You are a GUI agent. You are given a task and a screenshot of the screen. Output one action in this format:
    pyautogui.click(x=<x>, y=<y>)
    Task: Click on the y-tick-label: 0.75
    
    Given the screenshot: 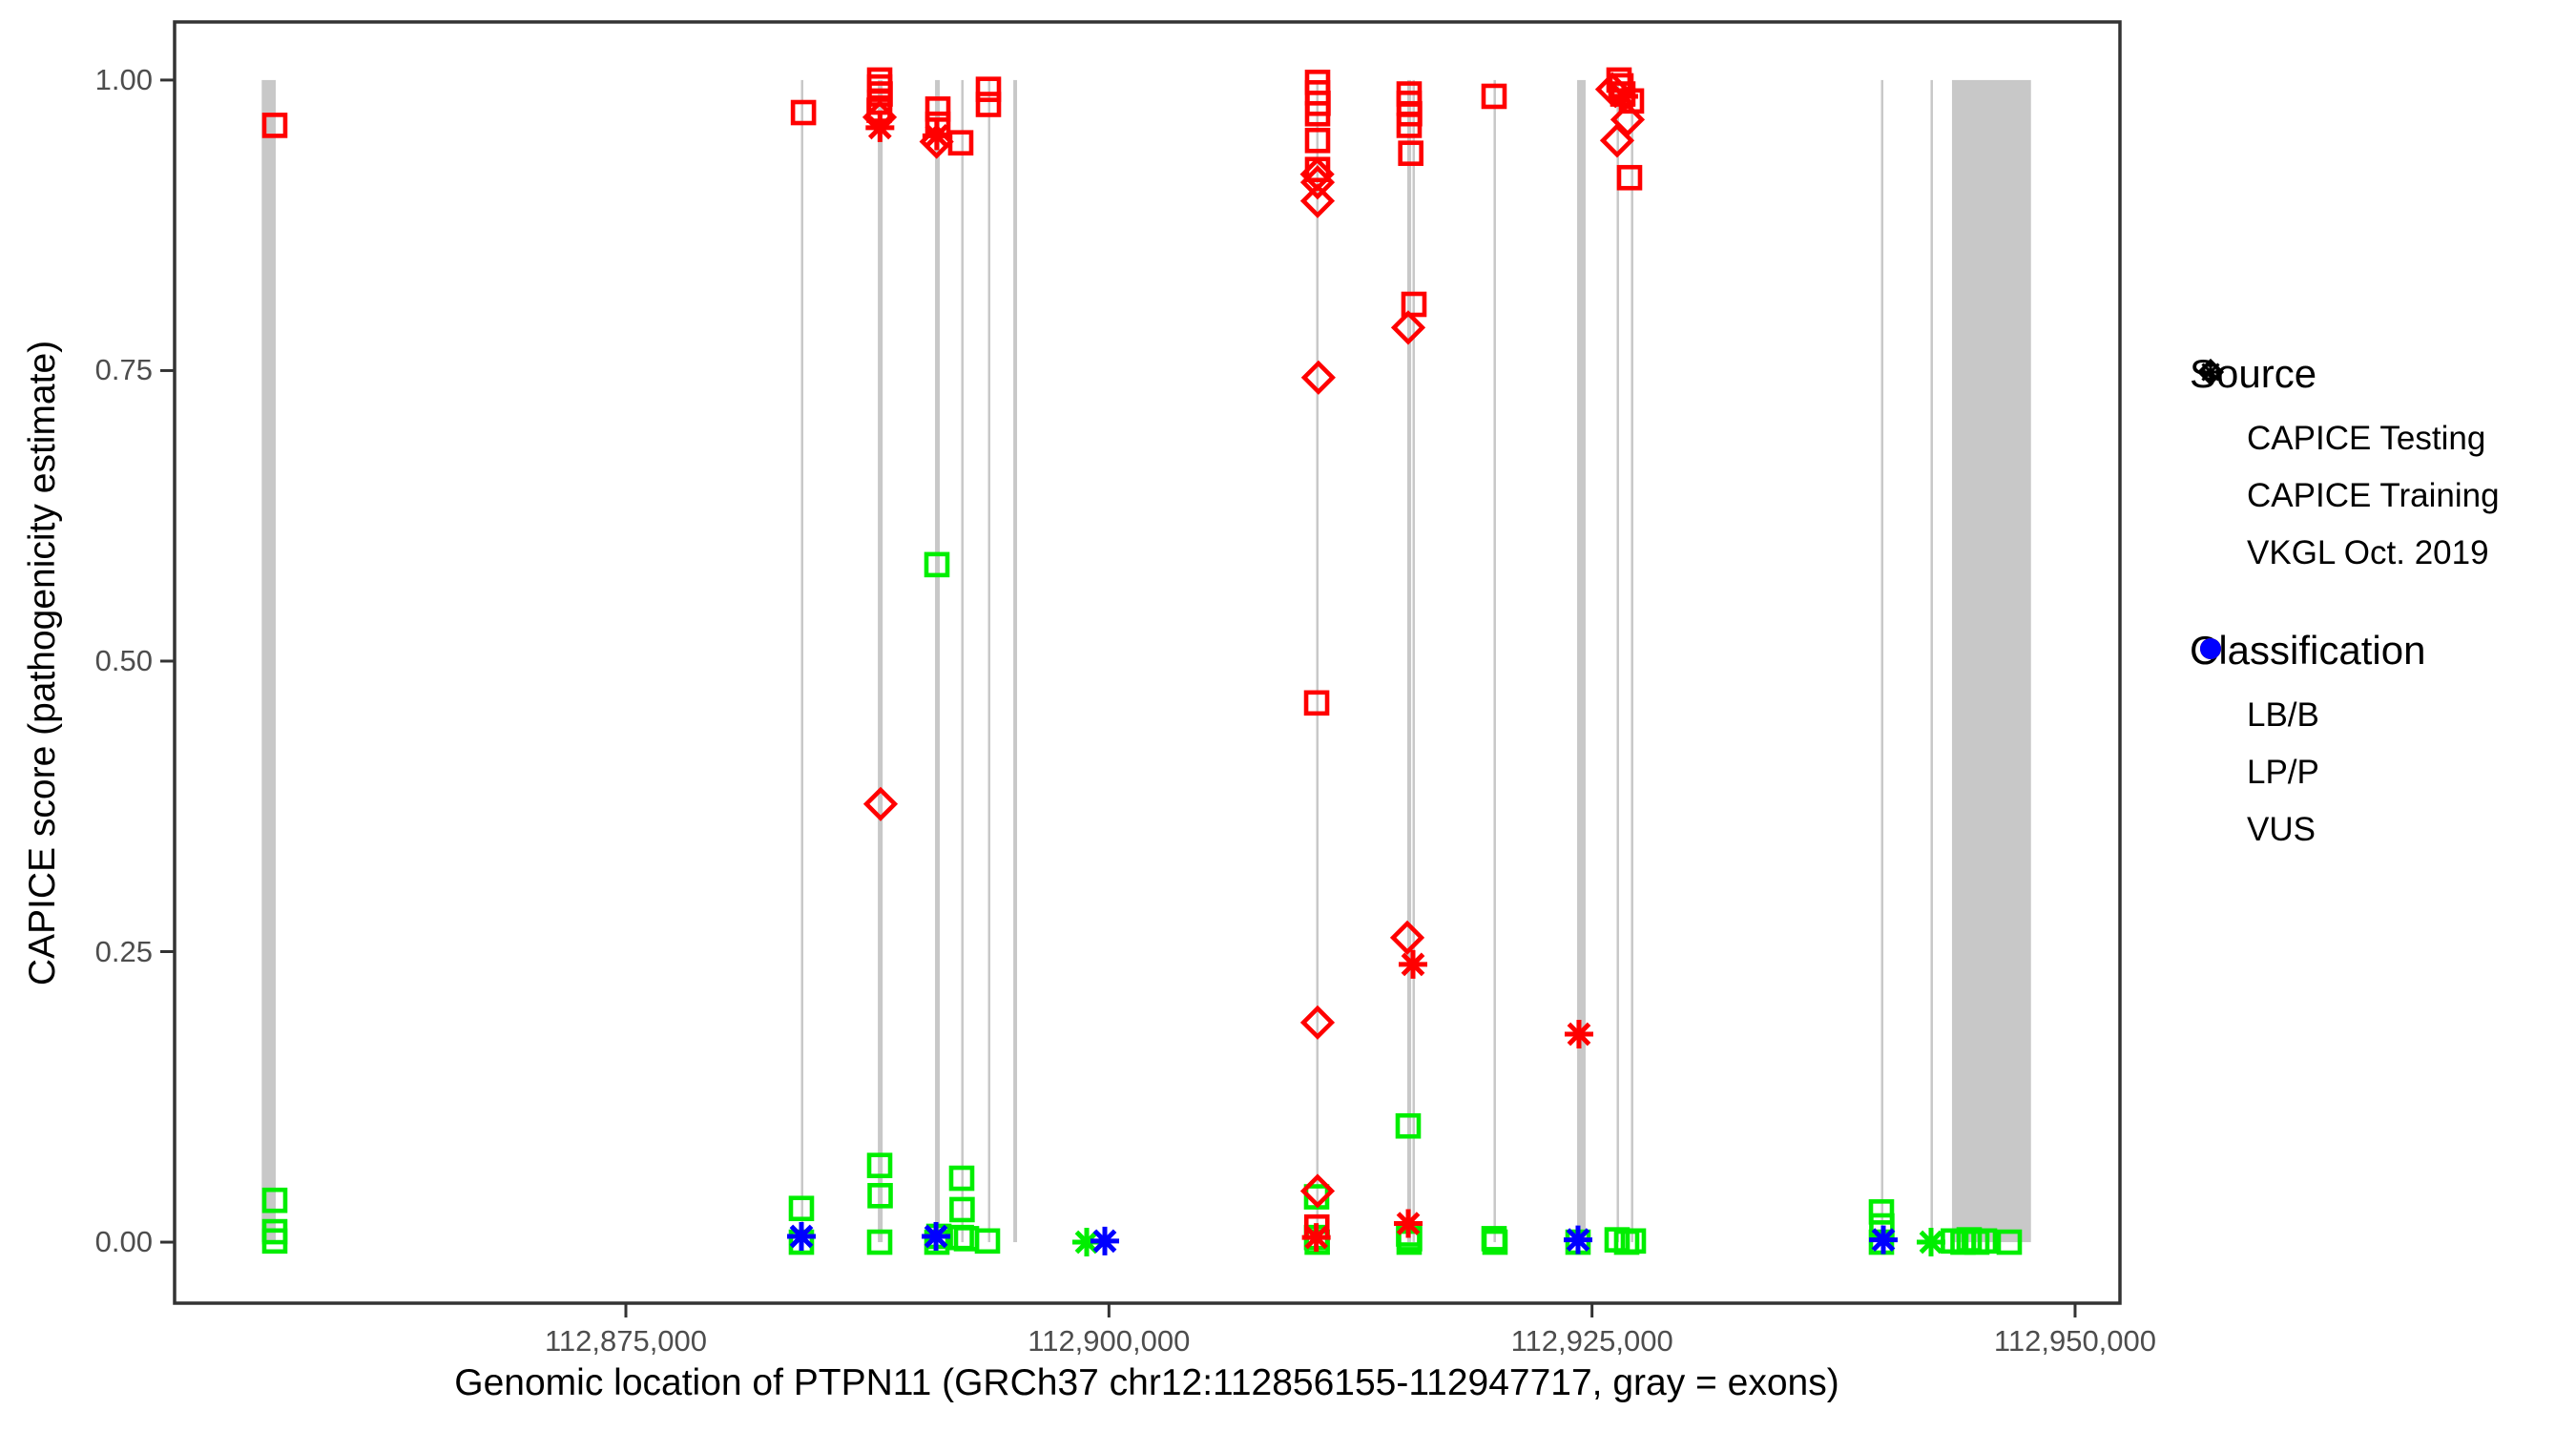 What is the action you would take?
    pyautogui.click(x=123, y=370)
    